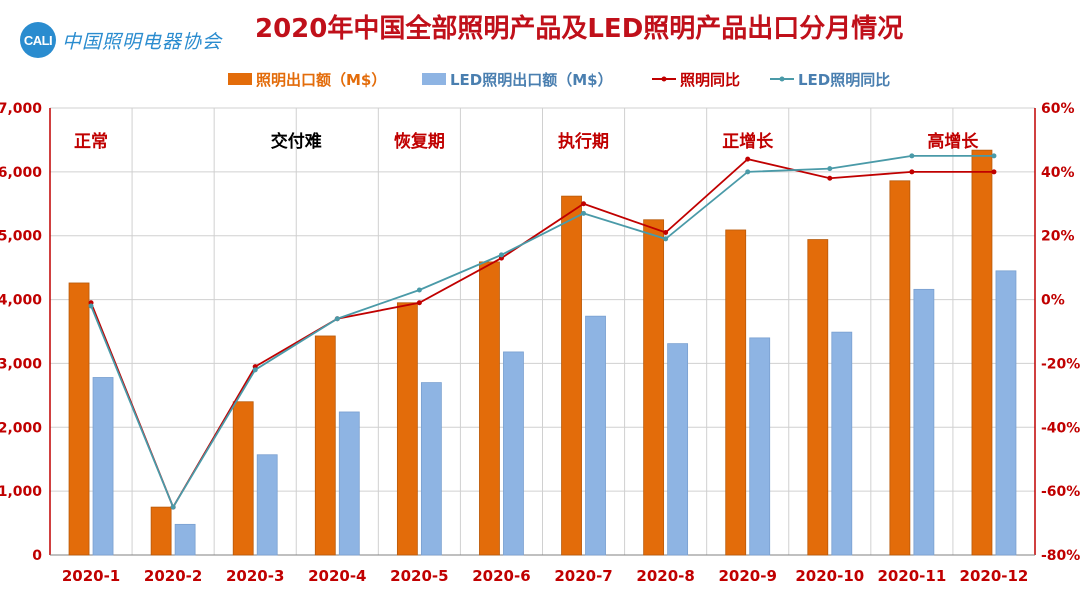 This screenshot has width=1080, height=600. Describe the element at coordinates (911, 576) in the screenshot. I see `x-tick-label: 2020-11` at that location.